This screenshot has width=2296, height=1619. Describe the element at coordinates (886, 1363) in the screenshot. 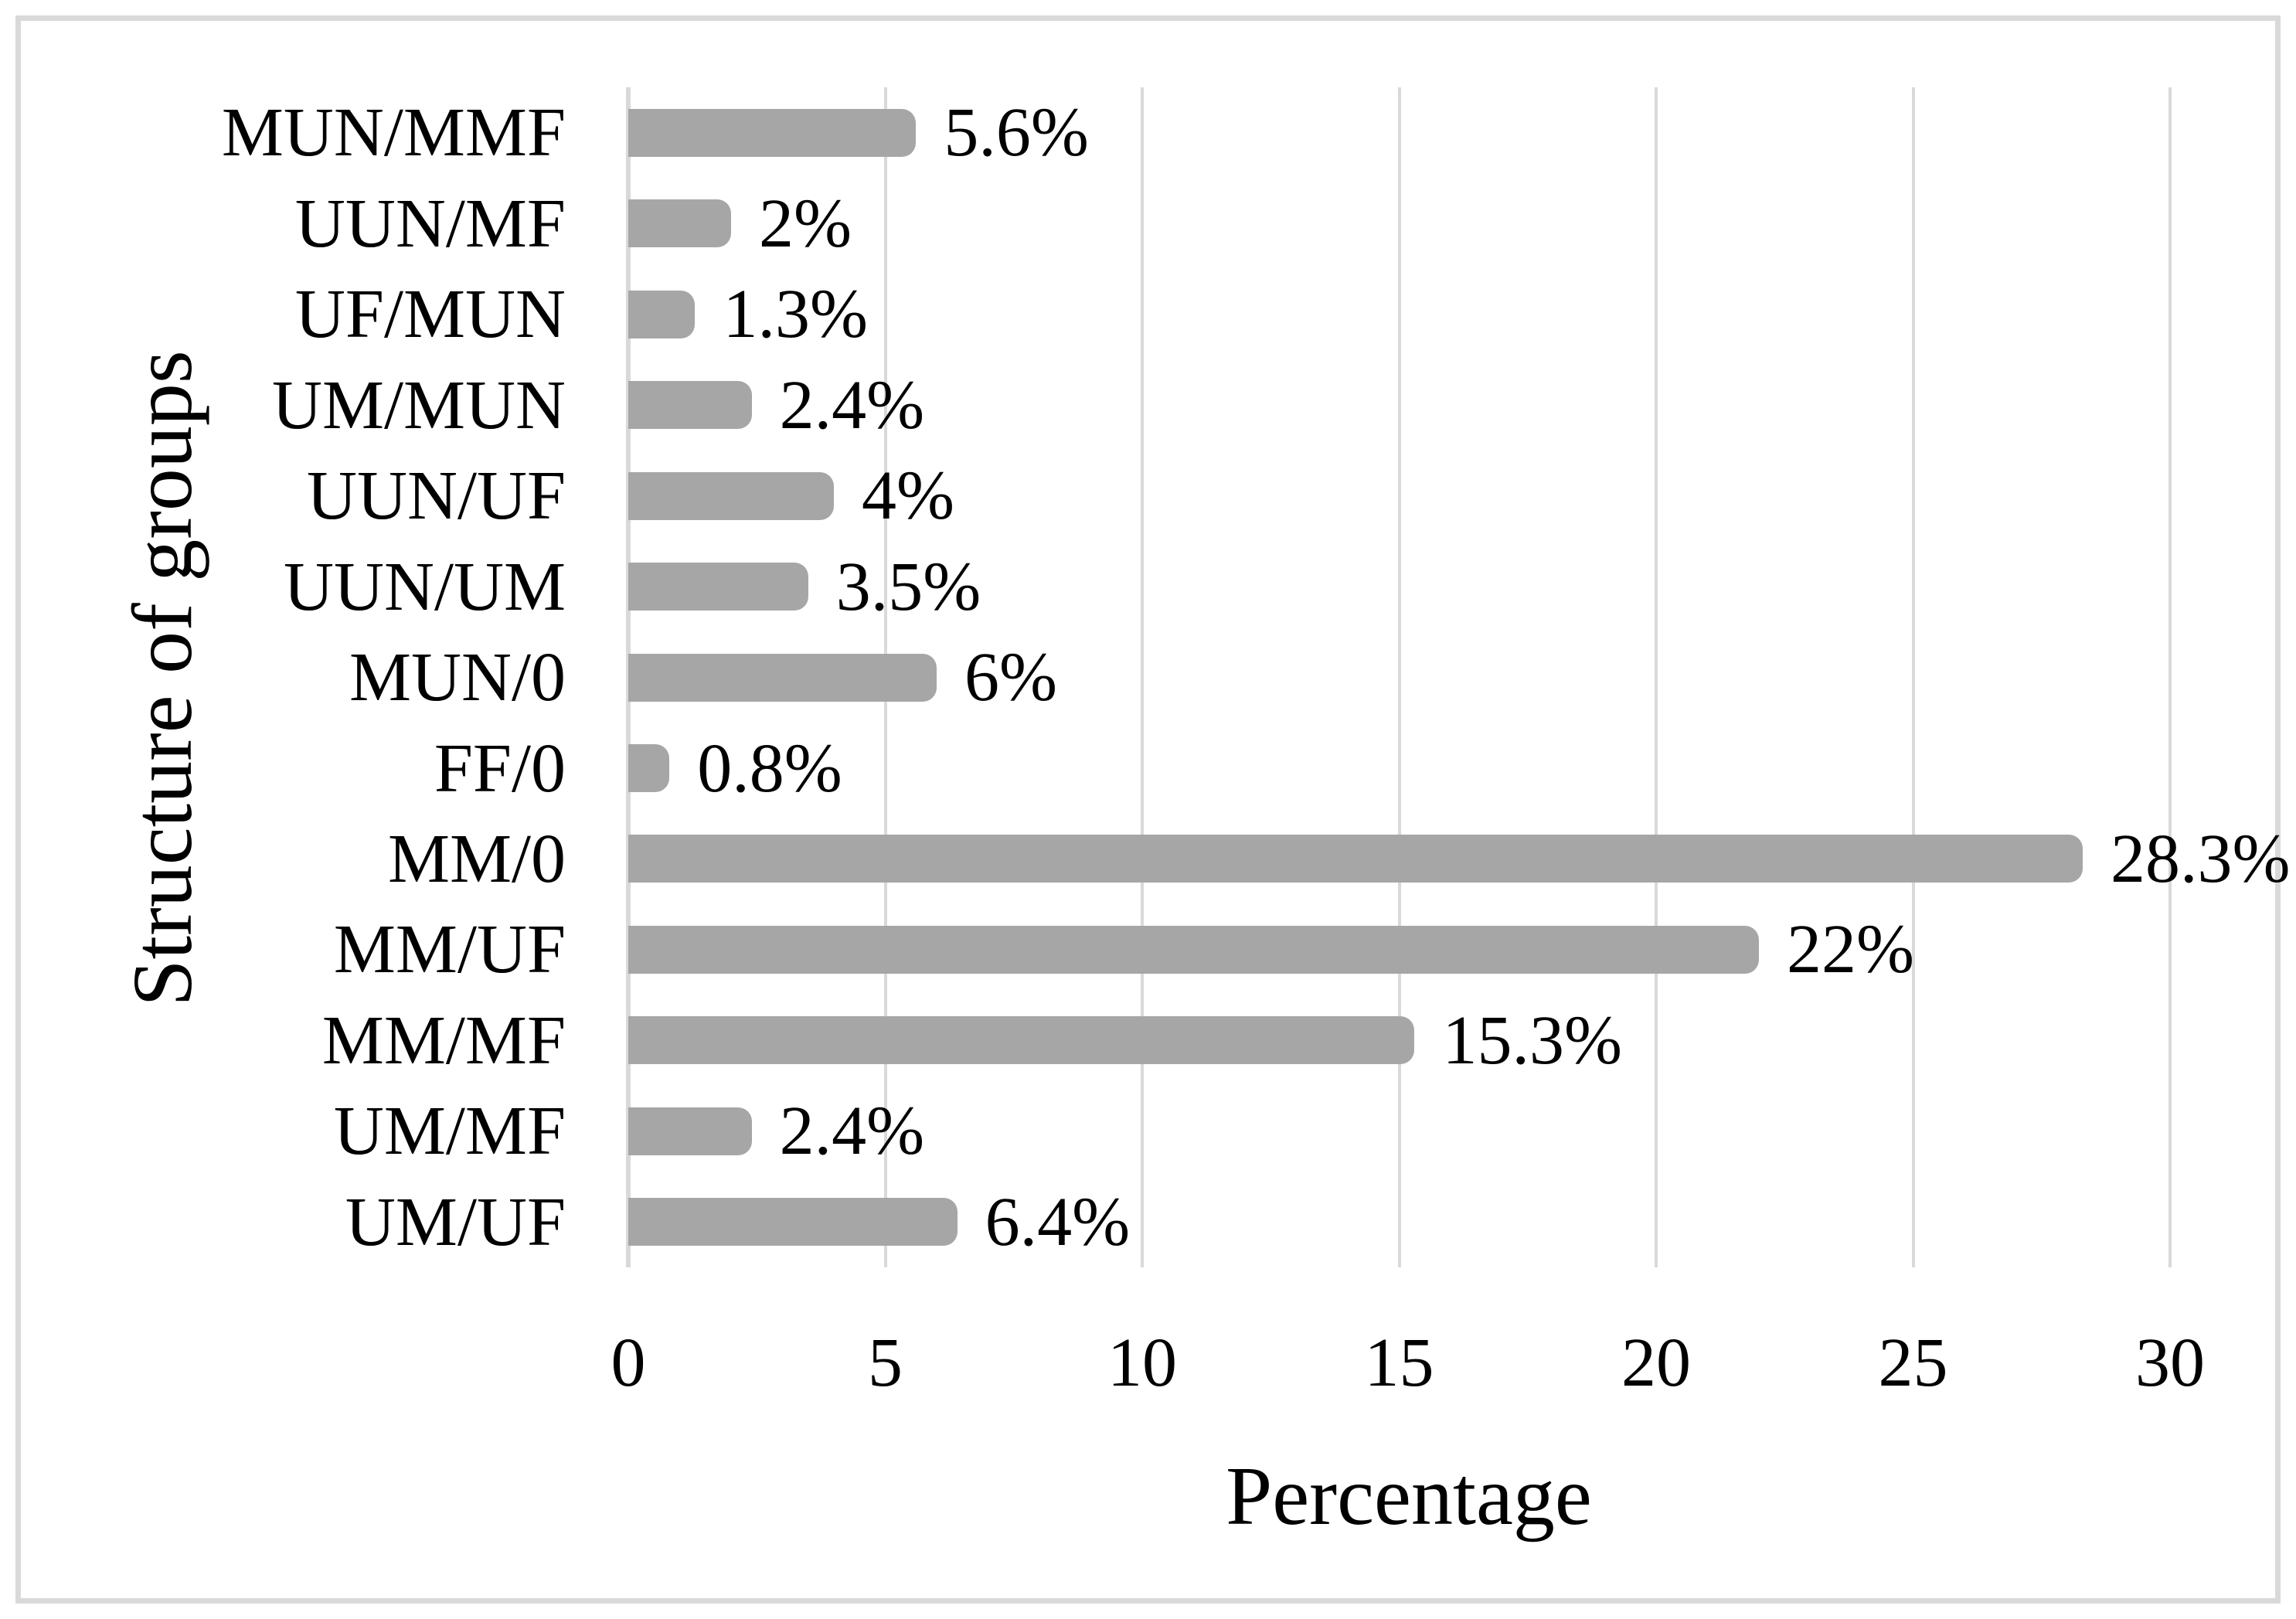

I see `x-tick-label: 5` at that location.